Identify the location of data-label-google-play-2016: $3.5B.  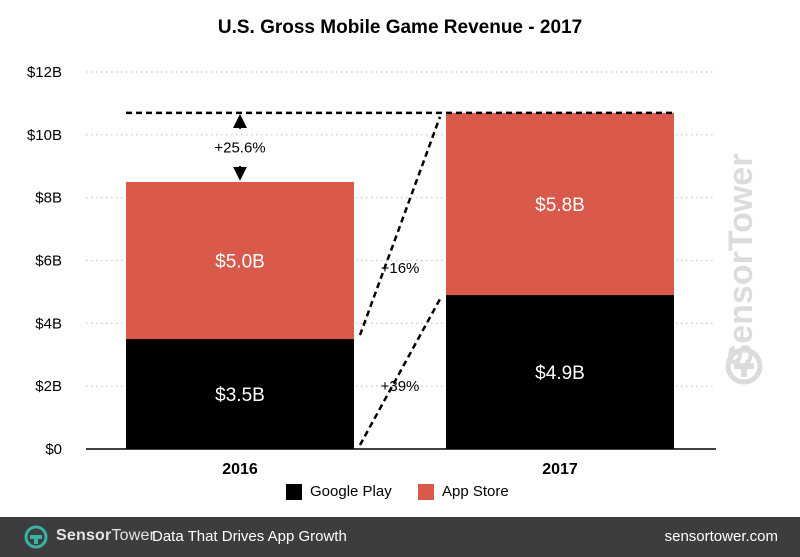
(240, 395).